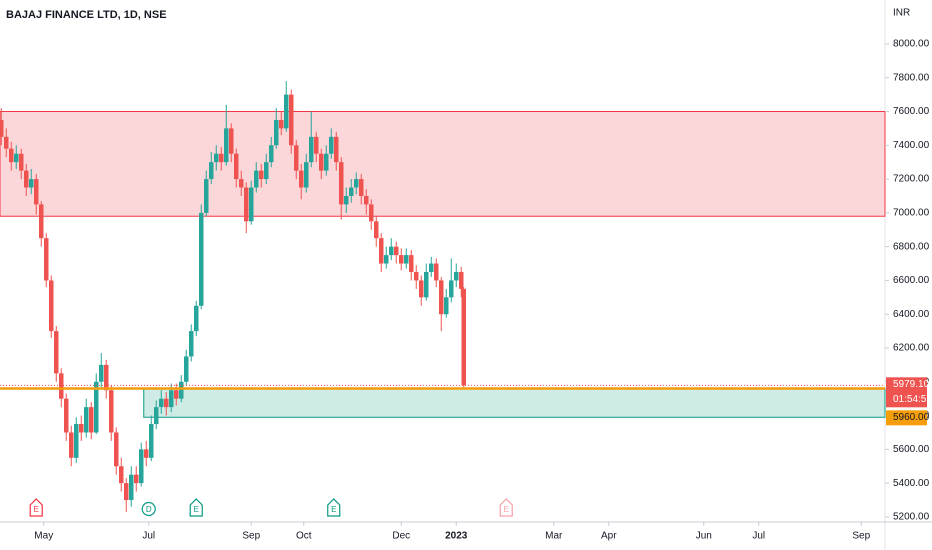 The height and width of the screenshot is (550, 932). Describe the element at coordinates (911, 44) in the screenshot. I see `y-tick-label: 8000.00` at that location.